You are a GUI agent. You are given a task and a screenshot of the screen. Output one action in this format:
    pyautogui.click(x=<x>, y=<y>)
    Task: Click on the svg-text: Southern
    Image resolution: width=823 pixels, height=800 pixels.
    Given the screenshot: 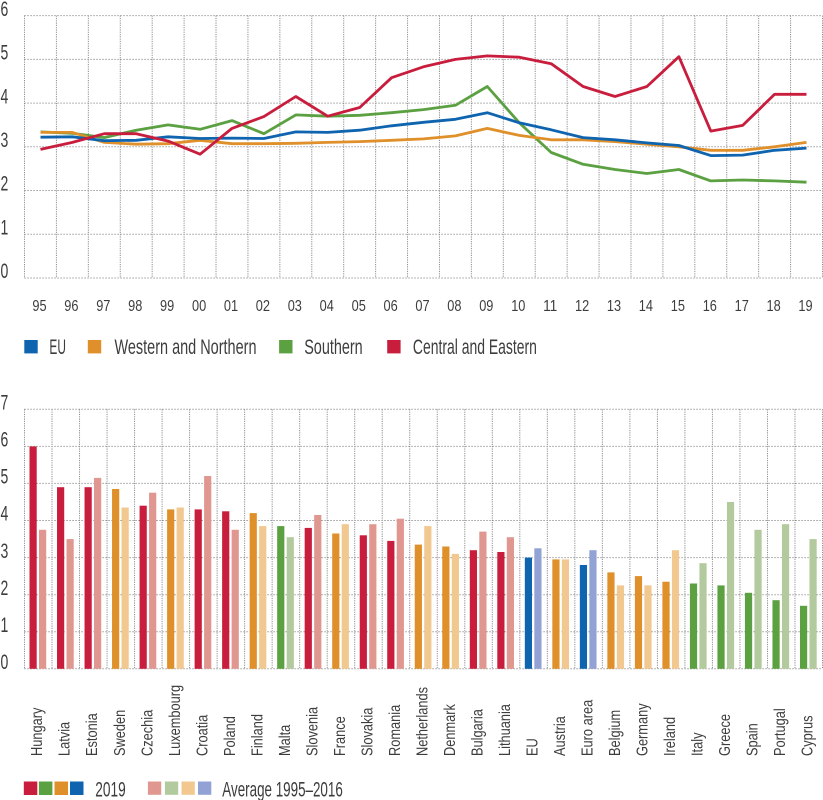 What is the action you would take?
    pyautogui.click(x=333, y=347)
    